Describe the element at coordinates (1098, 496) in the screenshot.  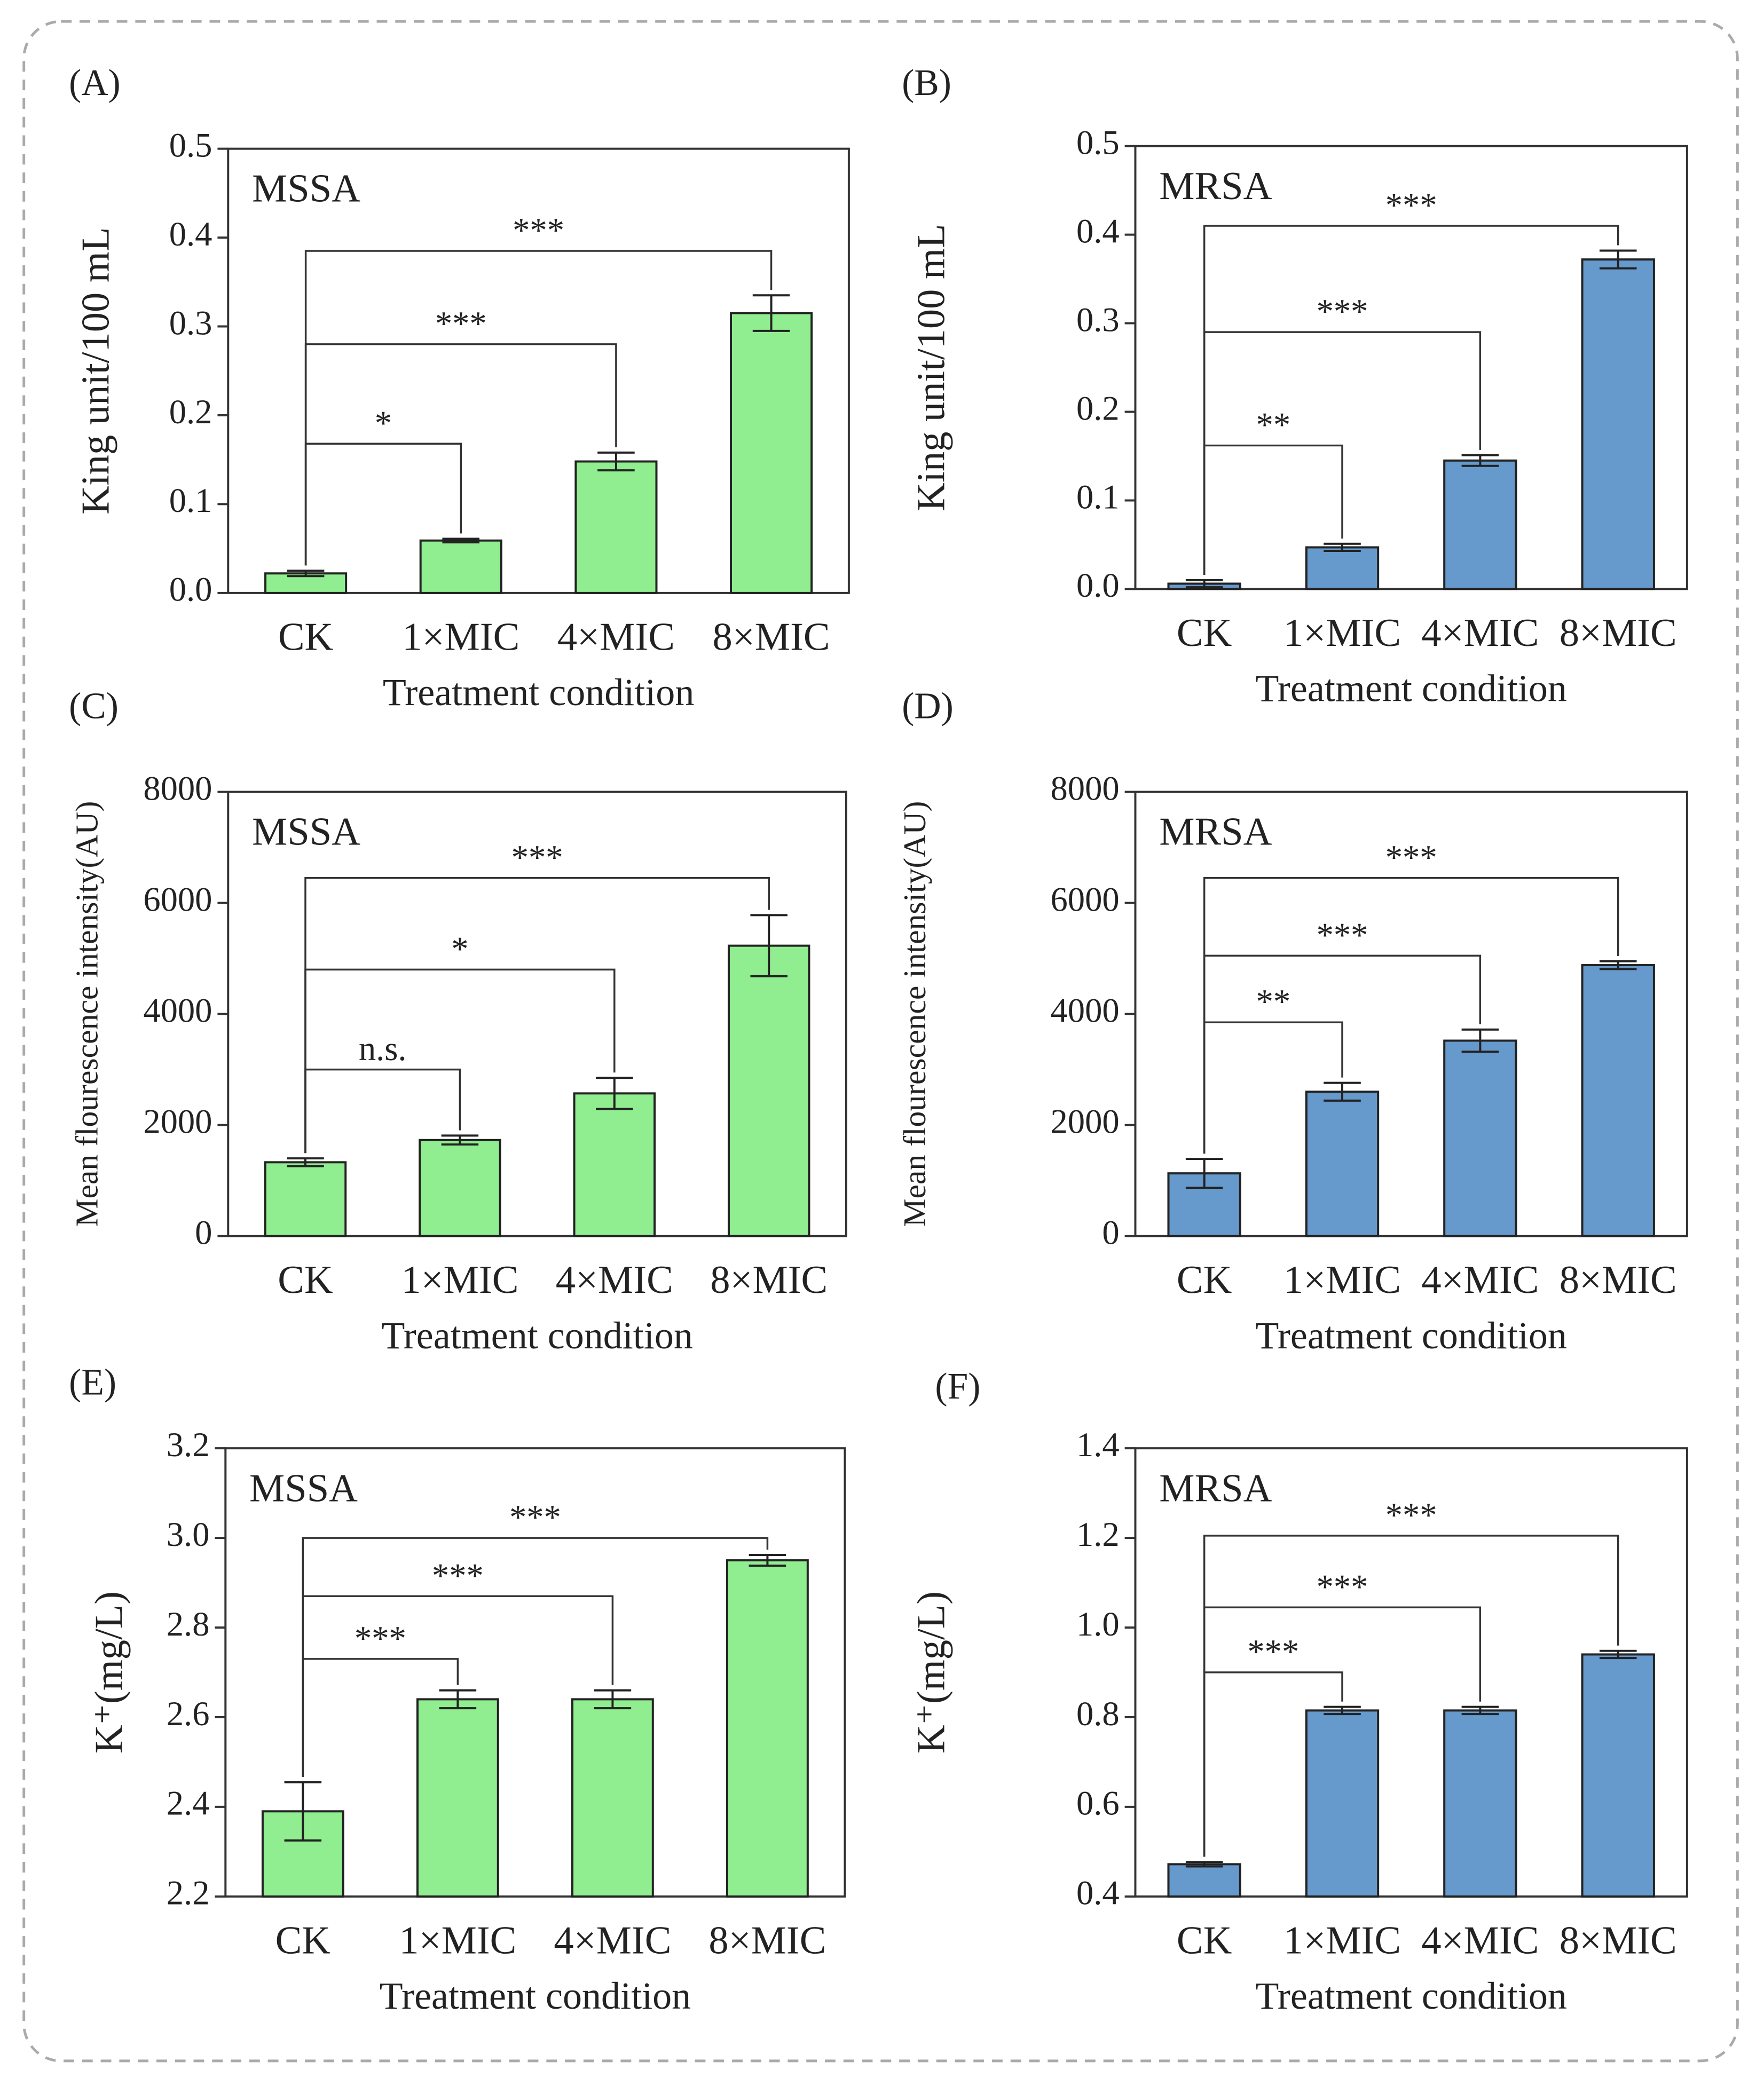
I see `y-tick-label: 0.1` at that location.